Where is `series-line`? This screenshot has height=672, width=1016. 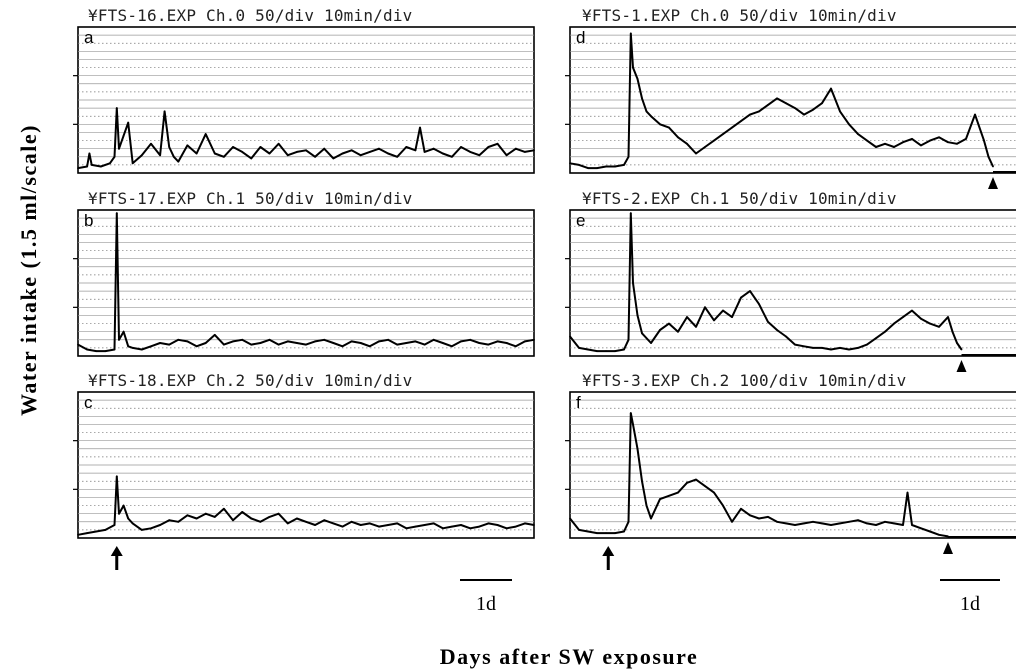
series-line is located at coordinates (306, 505).